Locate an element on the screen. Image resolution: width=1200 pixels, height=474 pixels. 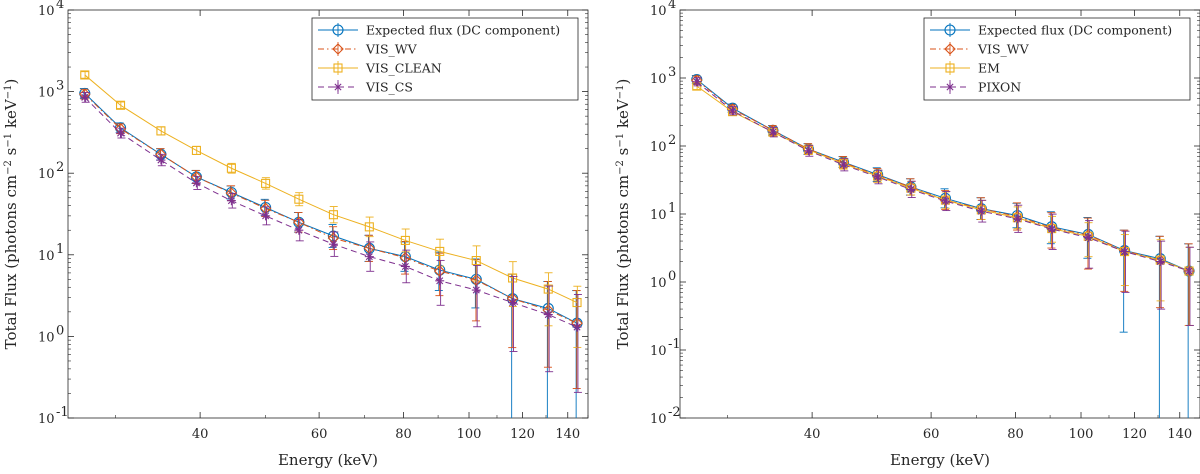
y-tick-exponent: 3 is located at coordinates (672, 72).